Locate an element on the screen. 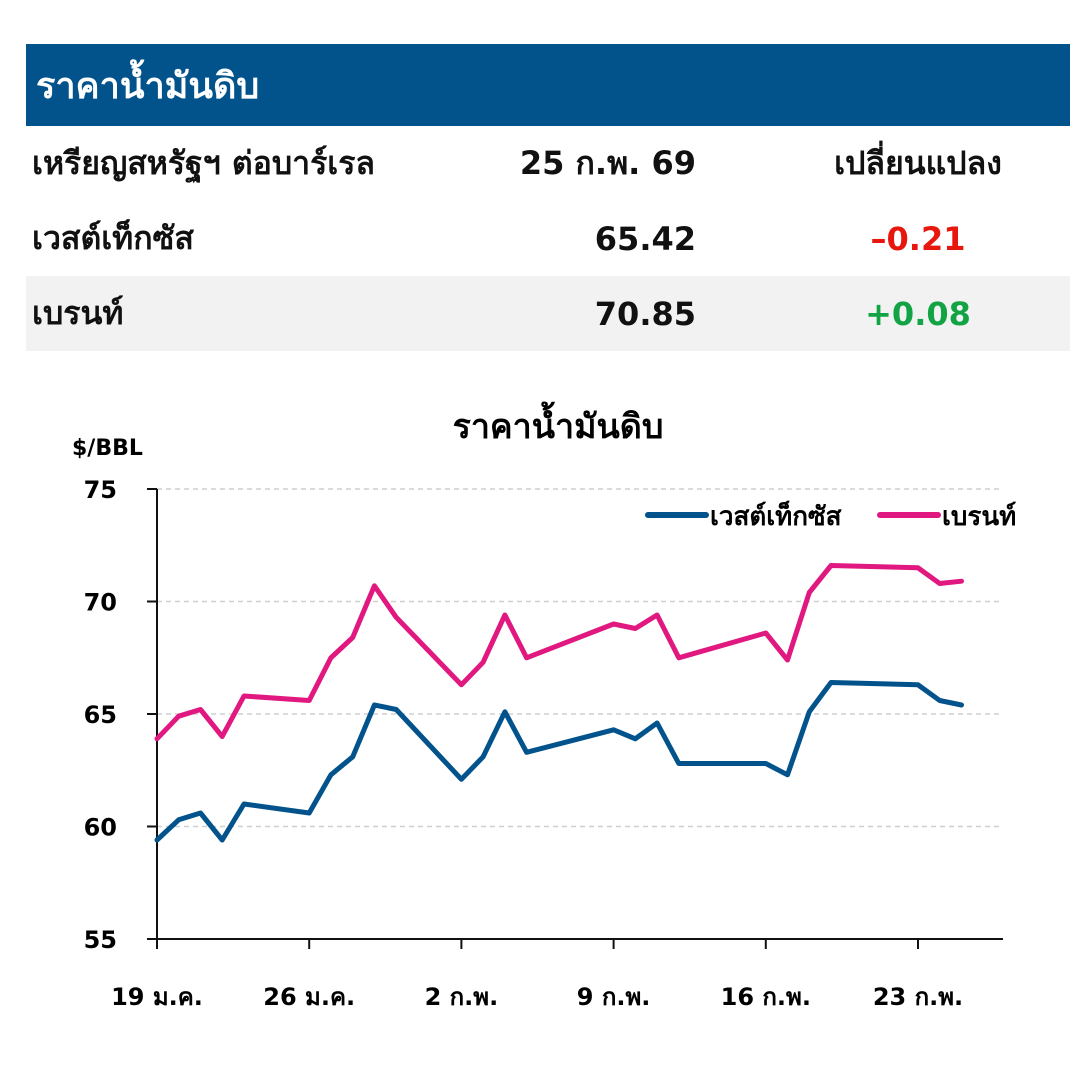 The image size is (1078, 1074). y-tick-label: 65 is located at coordinates (100, 715).